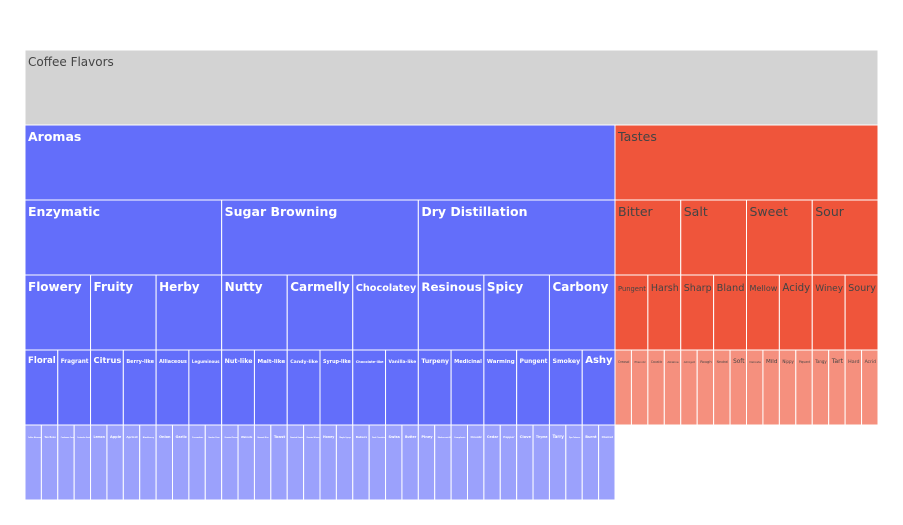 The height and width of the screenshot is (525, 903). I want to click on icicle-node-warming, so click(500, 387).